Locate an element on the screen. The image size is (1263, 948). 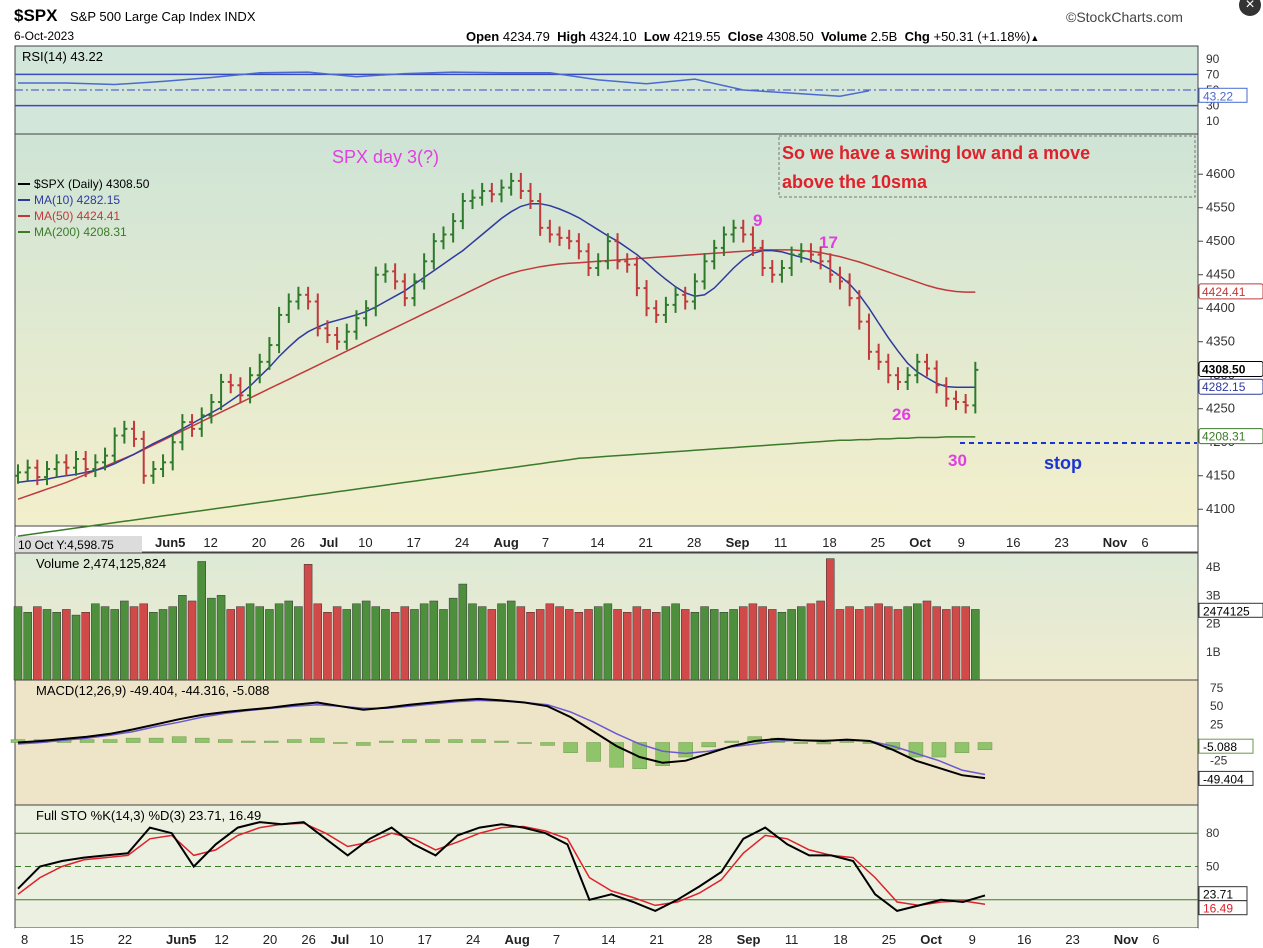
macd-legend: MACD(12,26,9) -49.404, -44.316, -5.088 is located at coordinates (152, 690).